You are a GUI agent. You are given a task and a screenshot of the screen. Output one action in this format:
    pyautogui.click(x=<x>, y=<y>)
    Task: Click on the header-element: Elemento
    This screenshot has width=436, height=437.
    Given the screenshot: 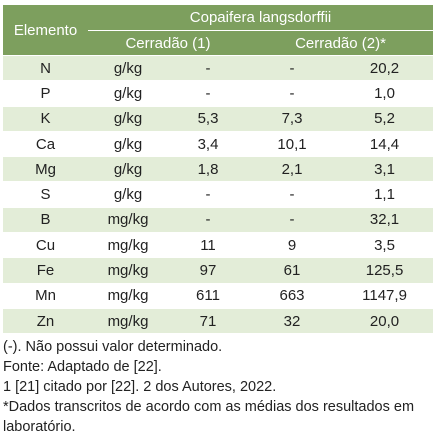 What is the action you would take?
    pyautogui.click(x=45, y=30)
    